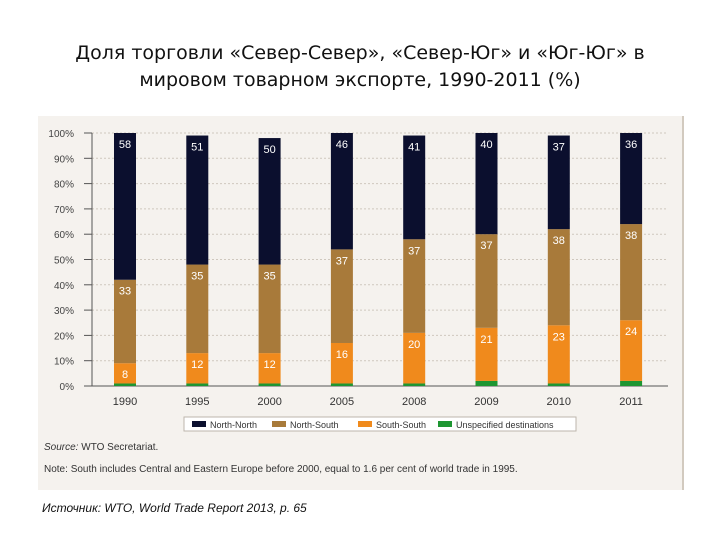  Describe the element at coordinates (64, 261) in the screenshot. I see `y-tick-label: 50%` at that location.